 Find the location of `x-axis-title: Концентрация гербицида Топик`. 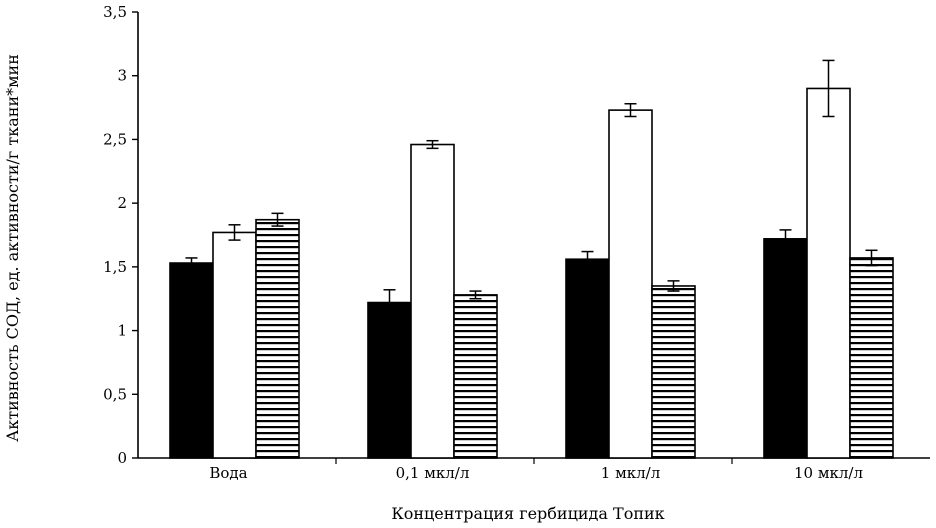

x-axis-title: Концентрация гербицида Топик is located at coordinates (527, 513).